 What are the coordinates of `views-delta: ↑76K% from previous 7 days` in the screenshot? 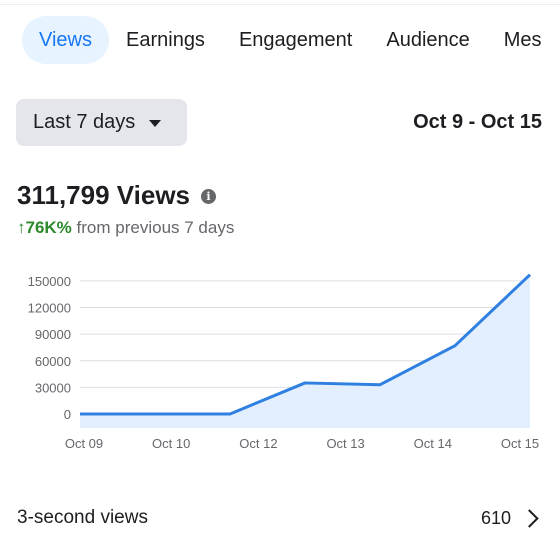 It's located at (125, 228).